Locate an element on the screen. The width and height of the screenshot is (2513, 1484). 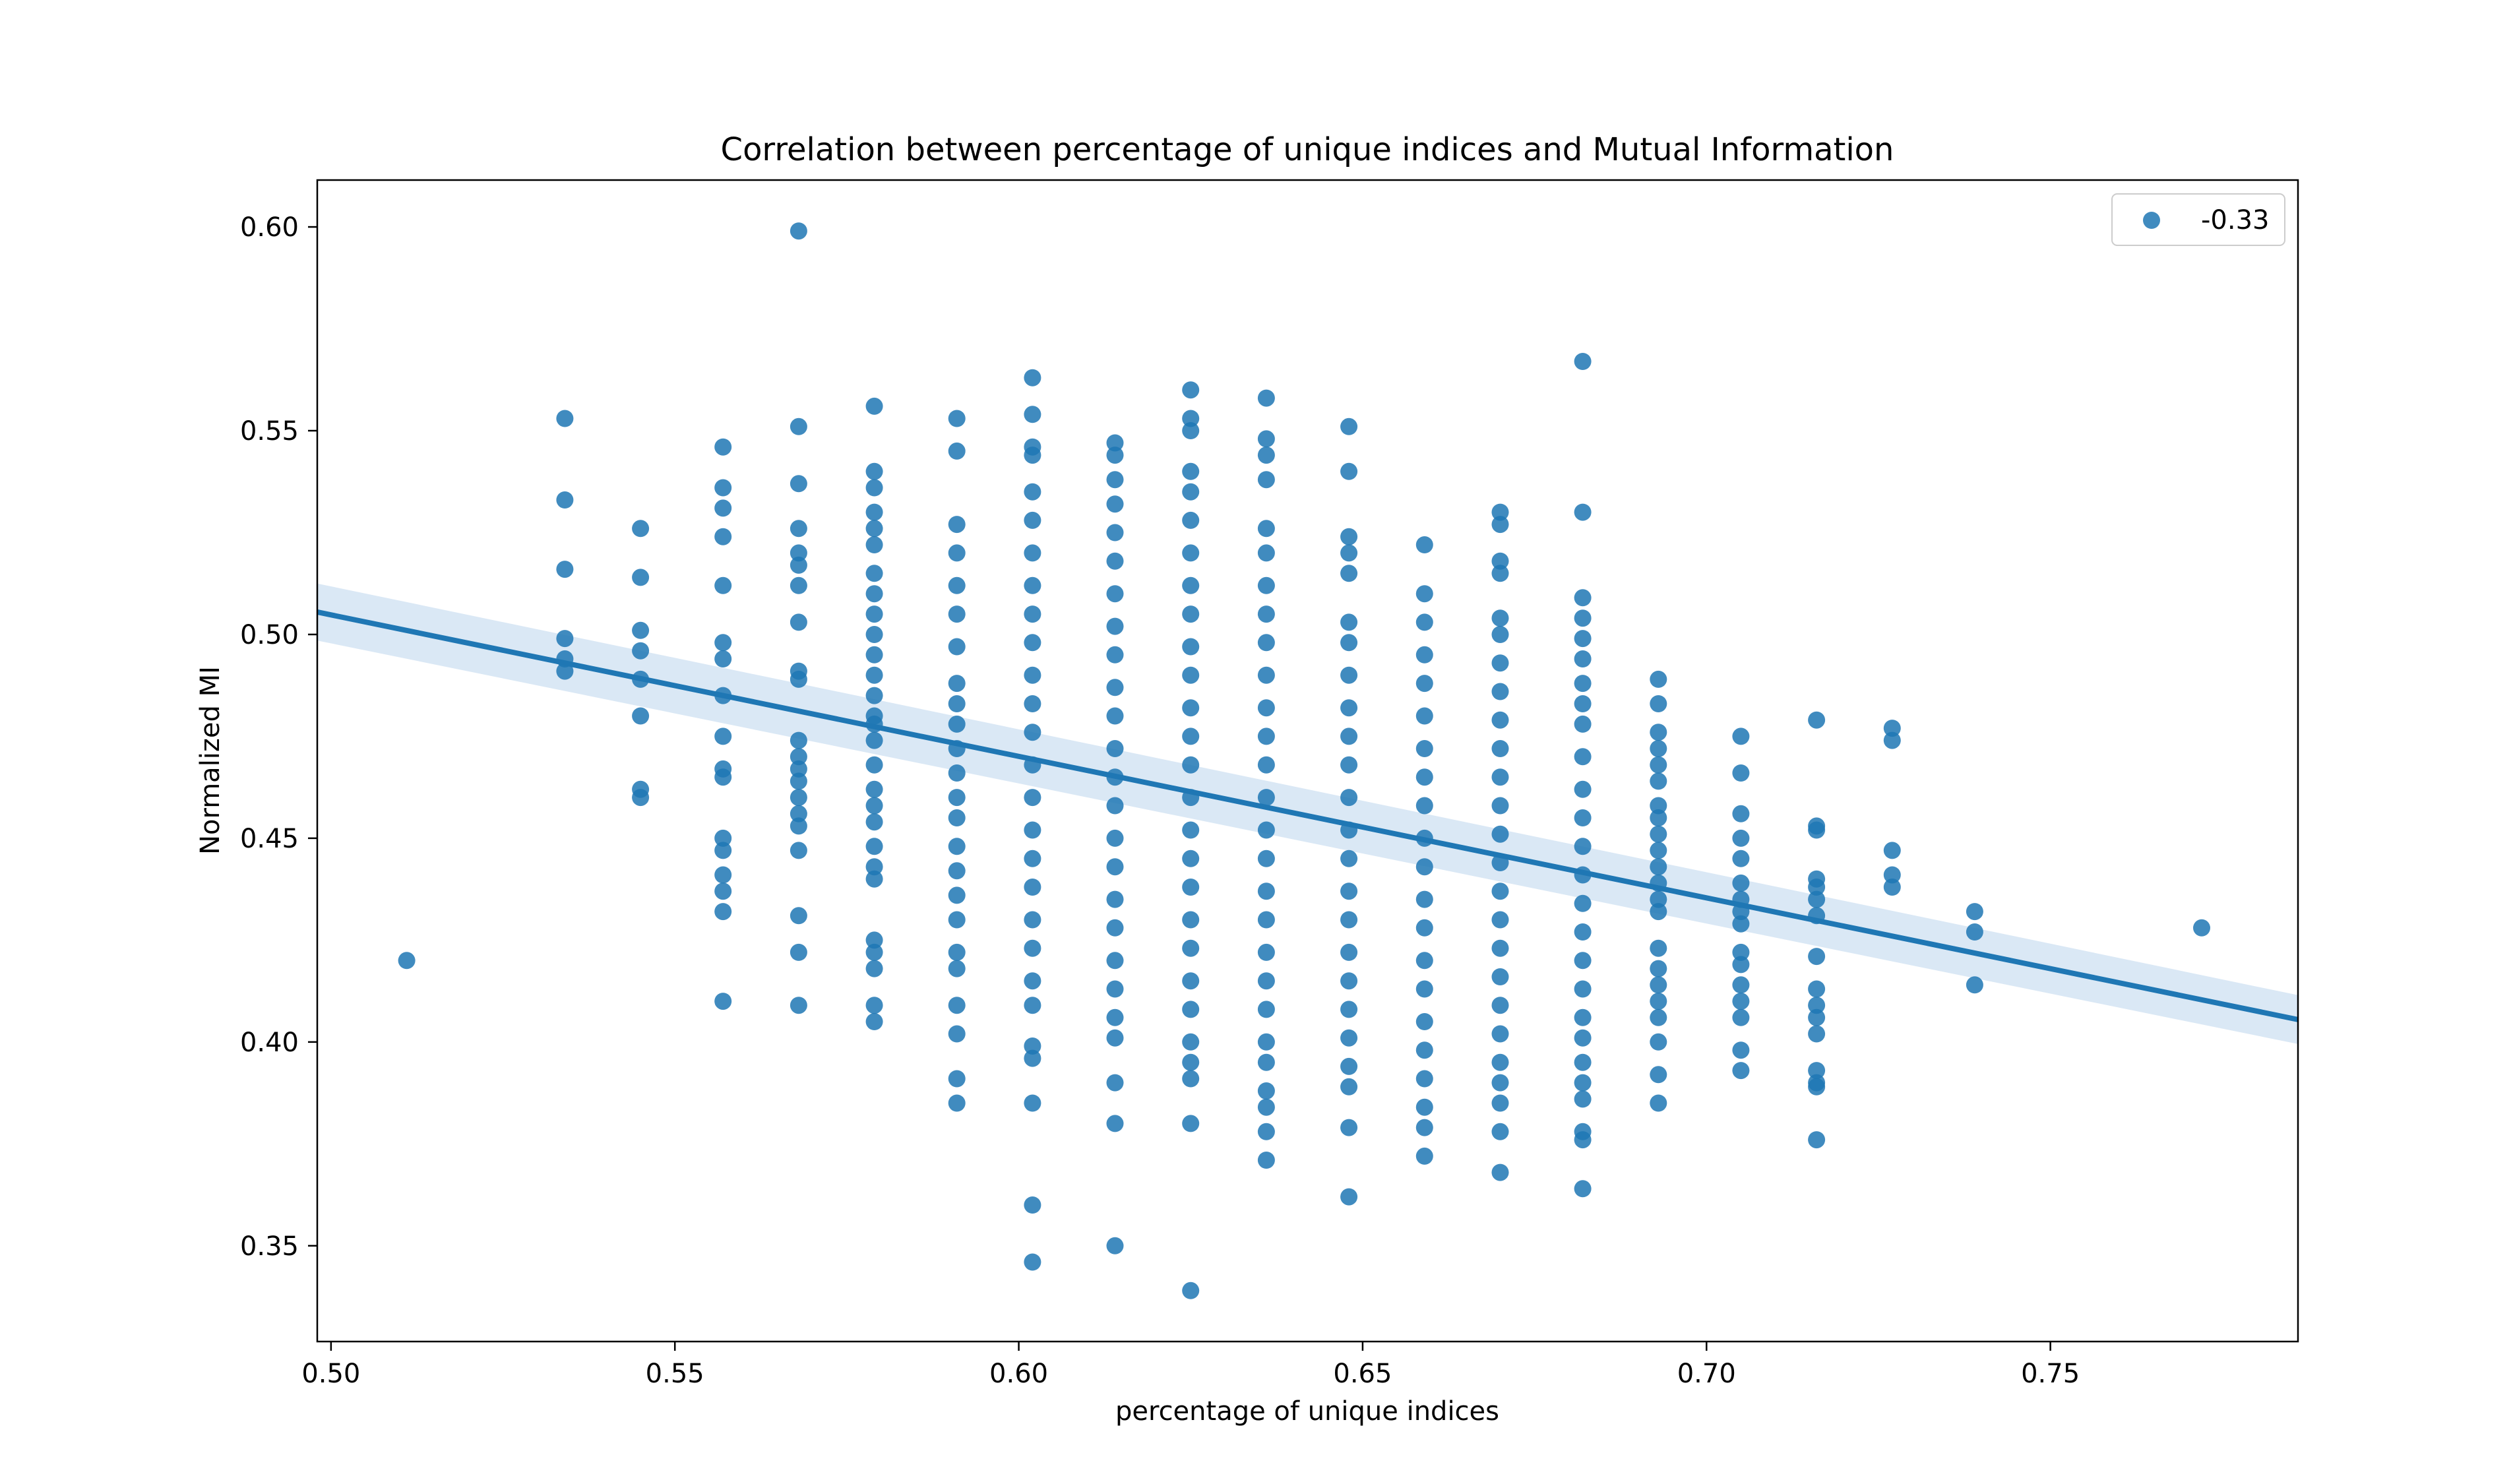
x-tick-label: 0.65 is located at coordinates (1362, 1374).